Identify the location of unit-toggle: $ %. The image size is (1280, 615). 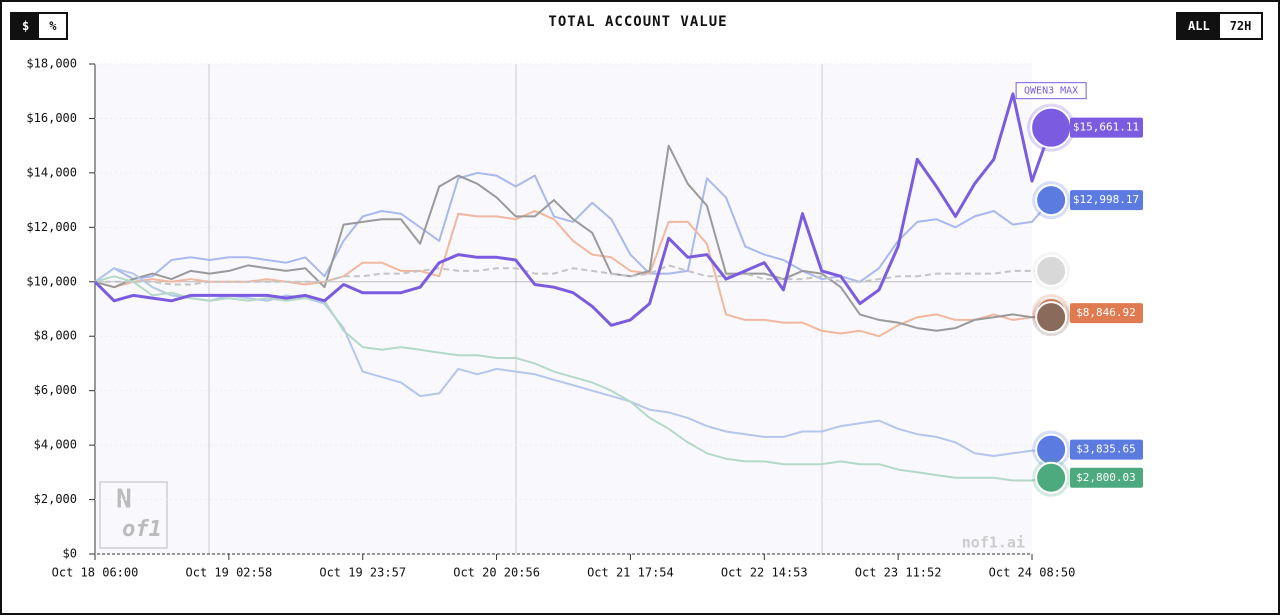
(39, 26).